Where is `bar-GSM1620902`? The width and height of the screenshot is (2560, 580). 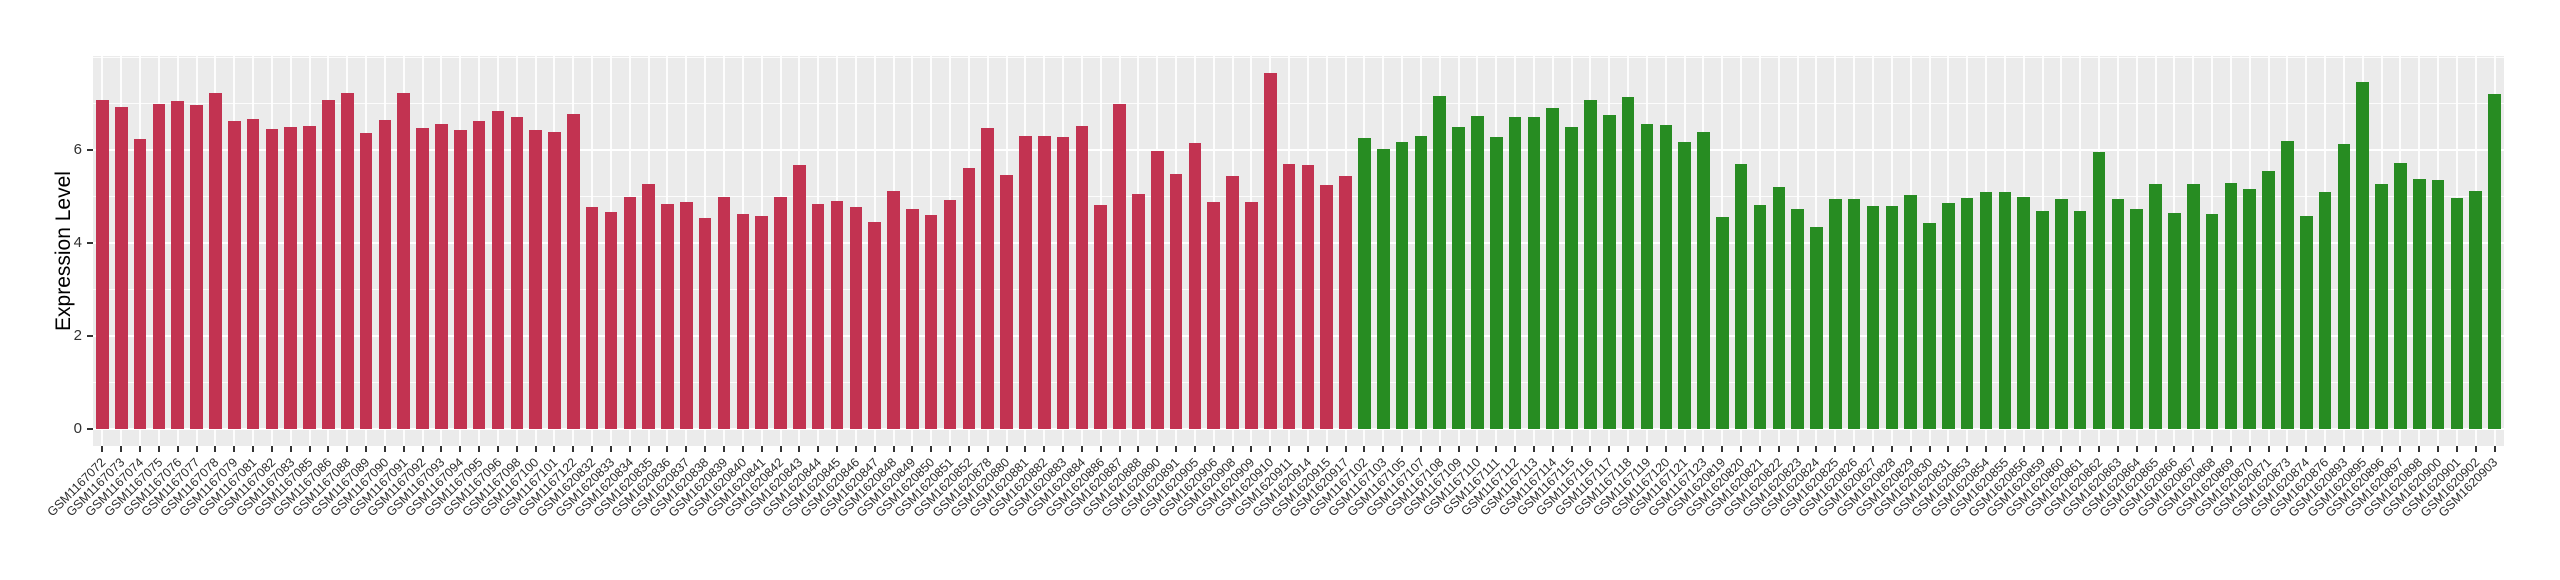
bar-GSM1620902 is located at coordinates (2476, 310).